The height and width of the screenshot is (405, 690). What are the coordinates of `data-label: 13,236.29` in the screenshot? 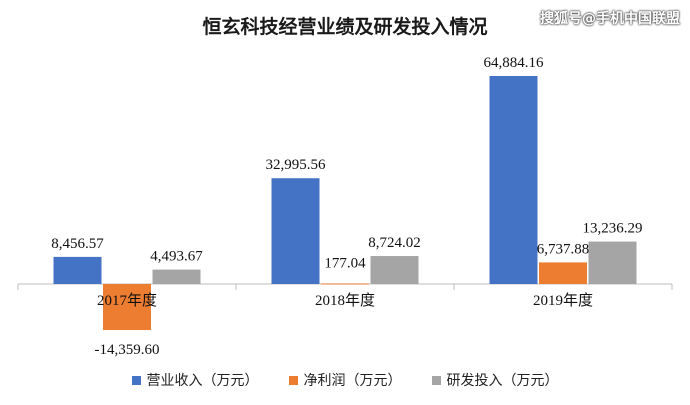 It's located at (613, 229).